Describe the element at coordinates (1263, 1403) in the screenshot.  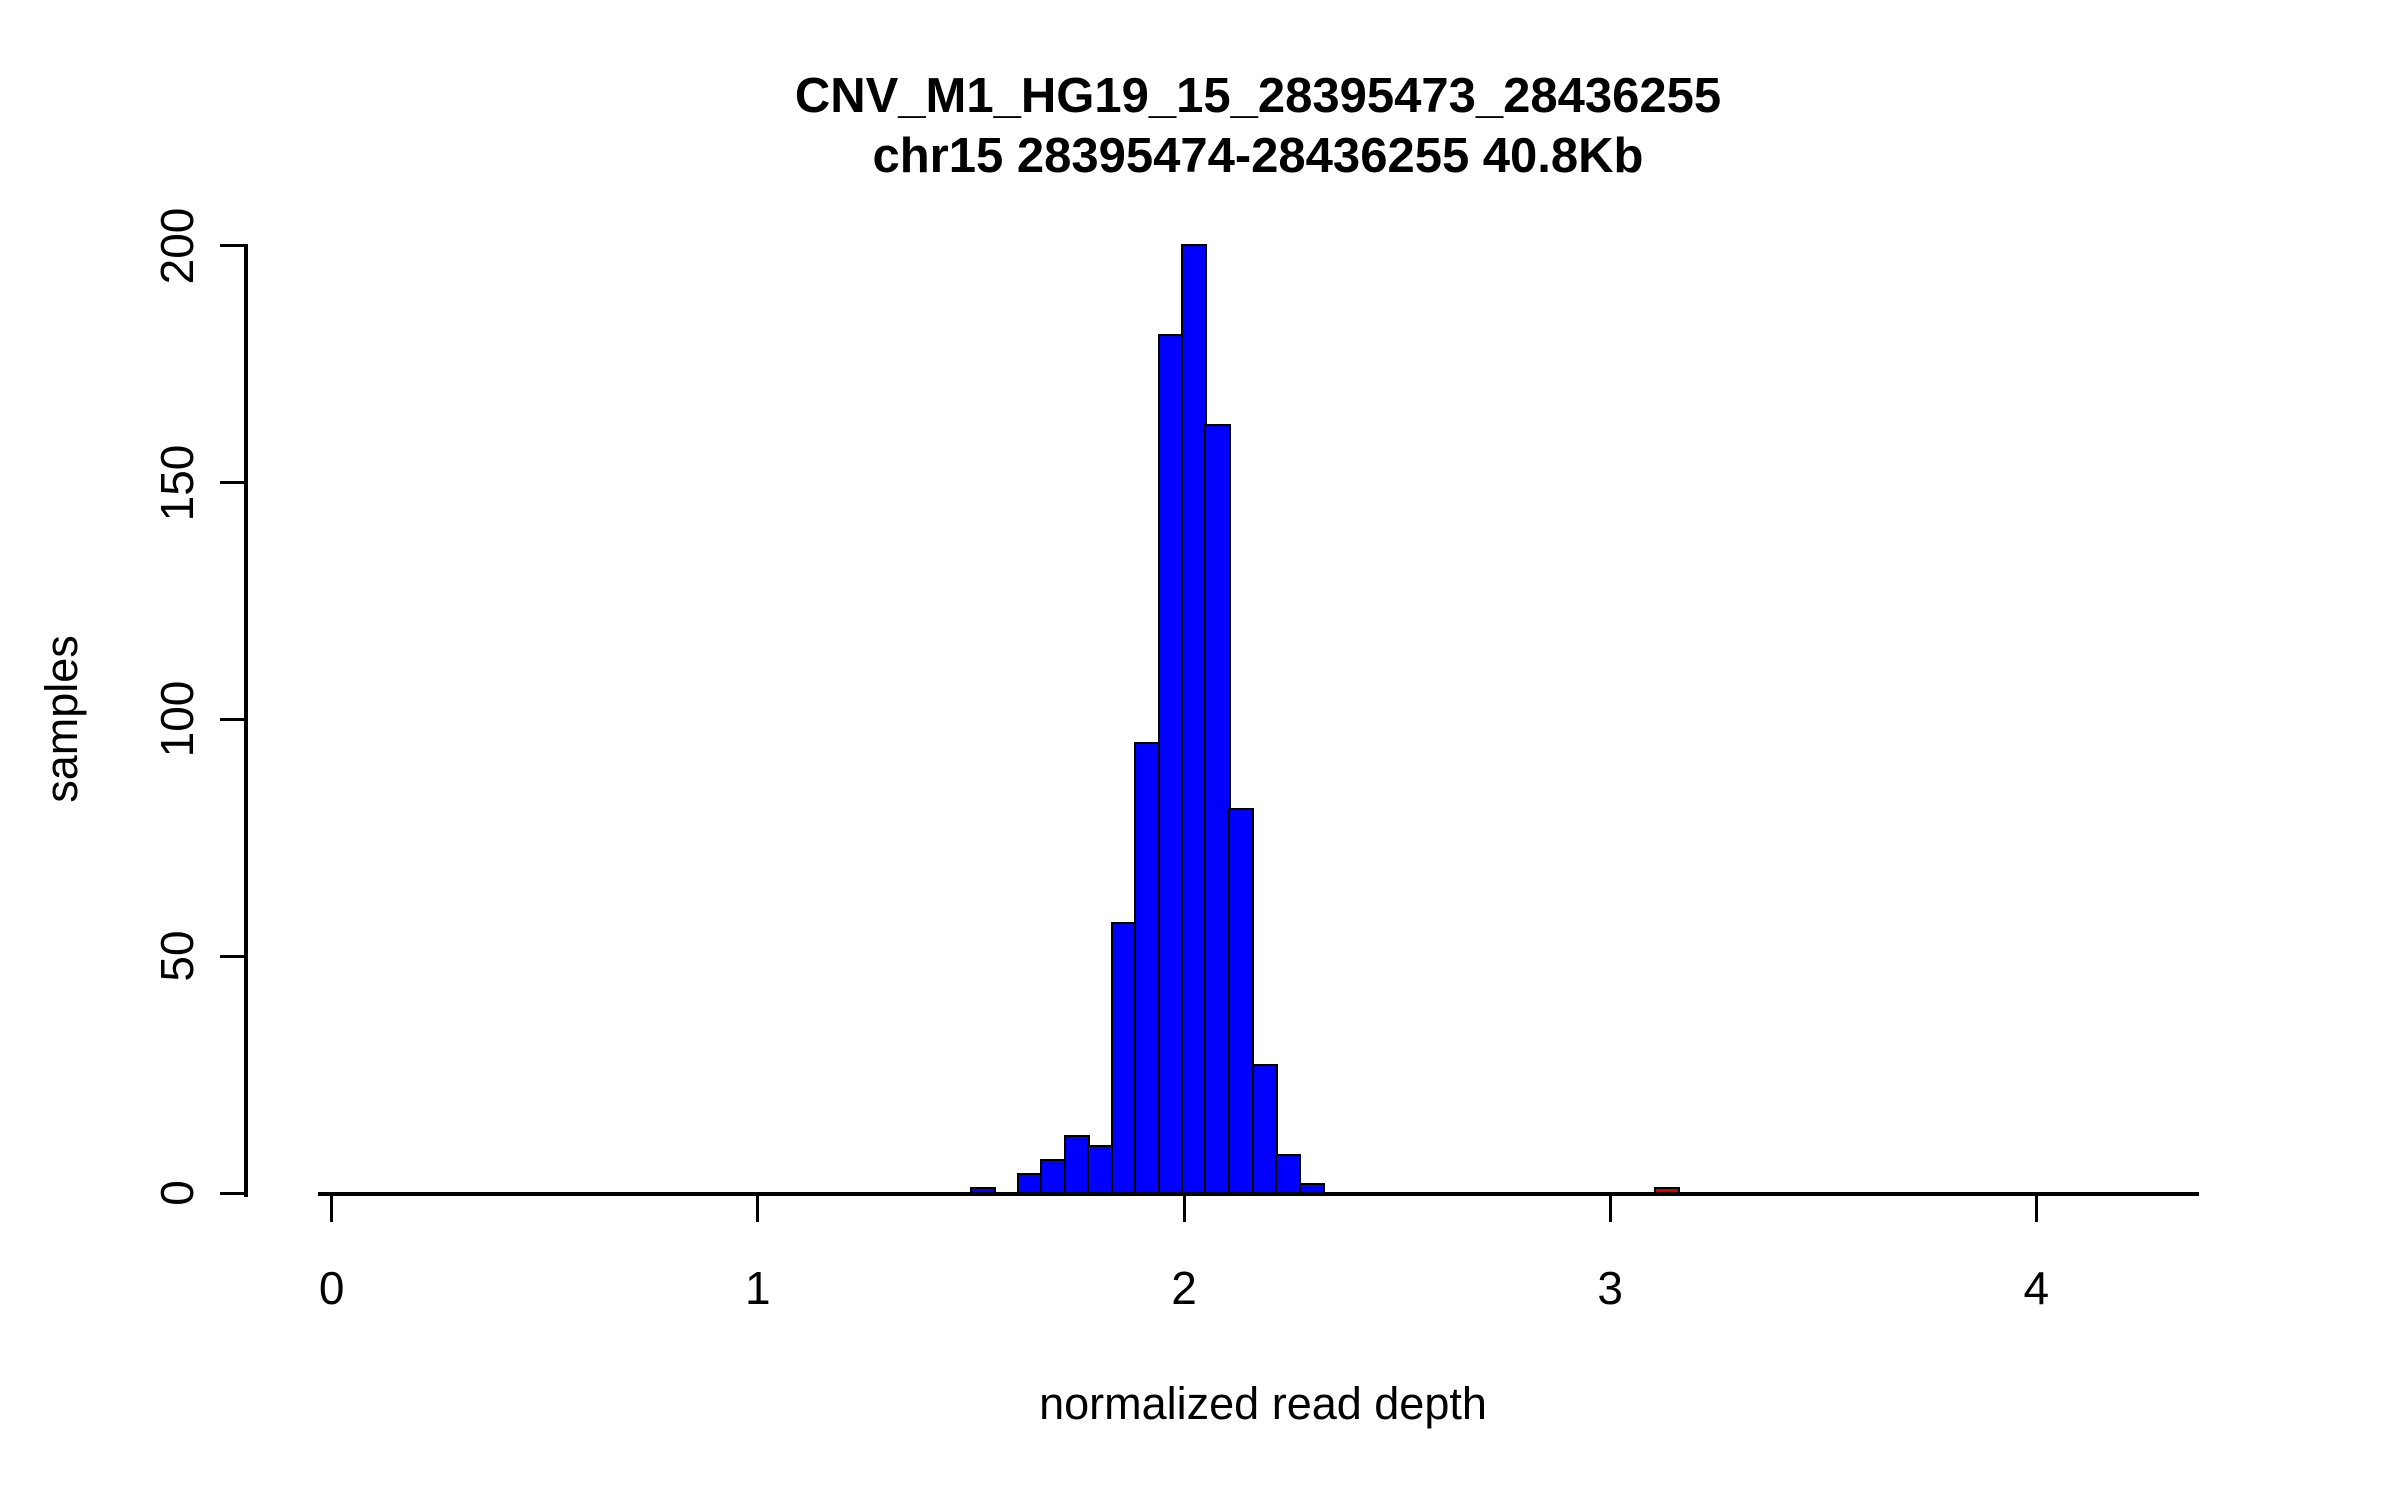
I see `x-axis-label: normalized read depth` at that location.